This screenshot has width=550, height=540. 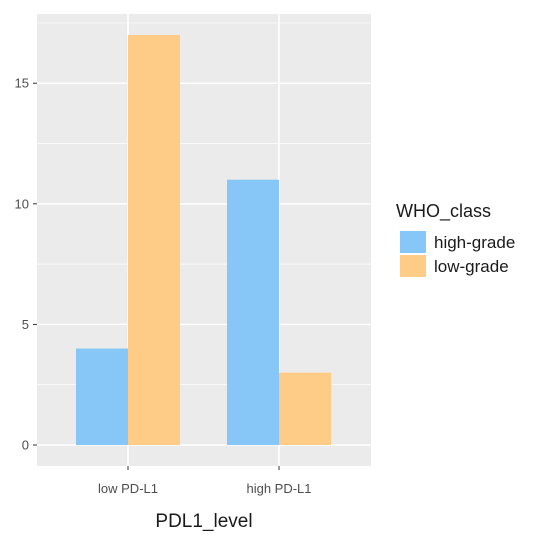 I want to click on y-tick-label: 0, so click(x=25, y=445).